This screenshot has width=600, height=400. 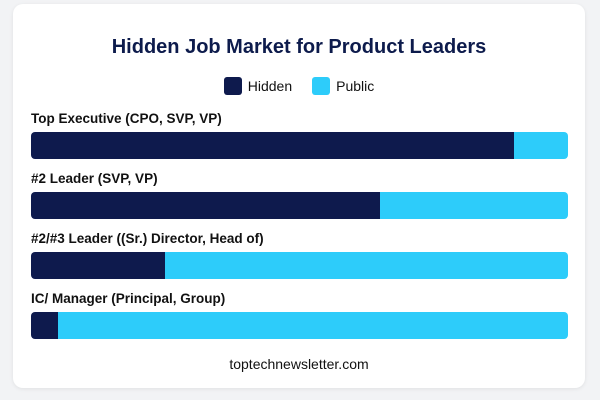 I want to click on legend-label-hidden: Hidden, so click(x=270, y=86).